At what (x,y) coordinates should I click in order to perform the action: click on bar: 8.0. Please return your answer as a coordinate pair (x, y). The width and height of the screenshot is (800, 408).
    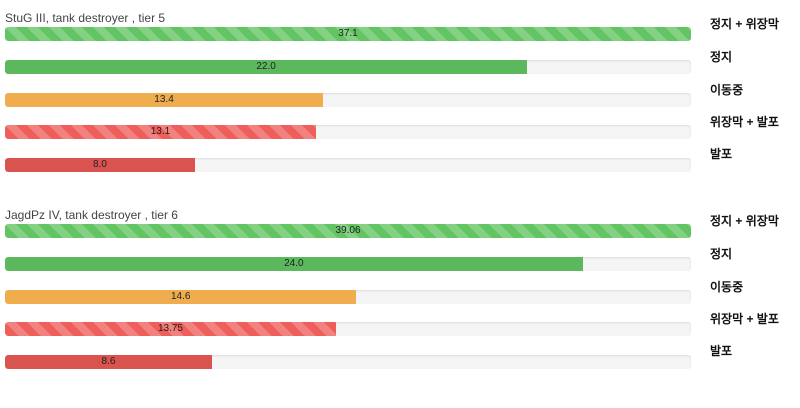
    Looking at the image, I should click on (100, 165).